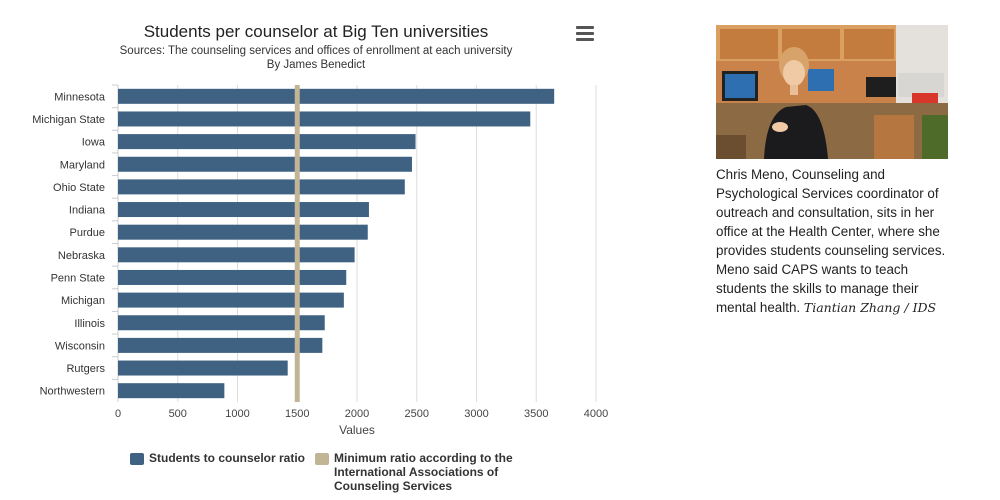 The image size is (1000, 500). I want to click on category-label: Minnesota, so click(80, 97).